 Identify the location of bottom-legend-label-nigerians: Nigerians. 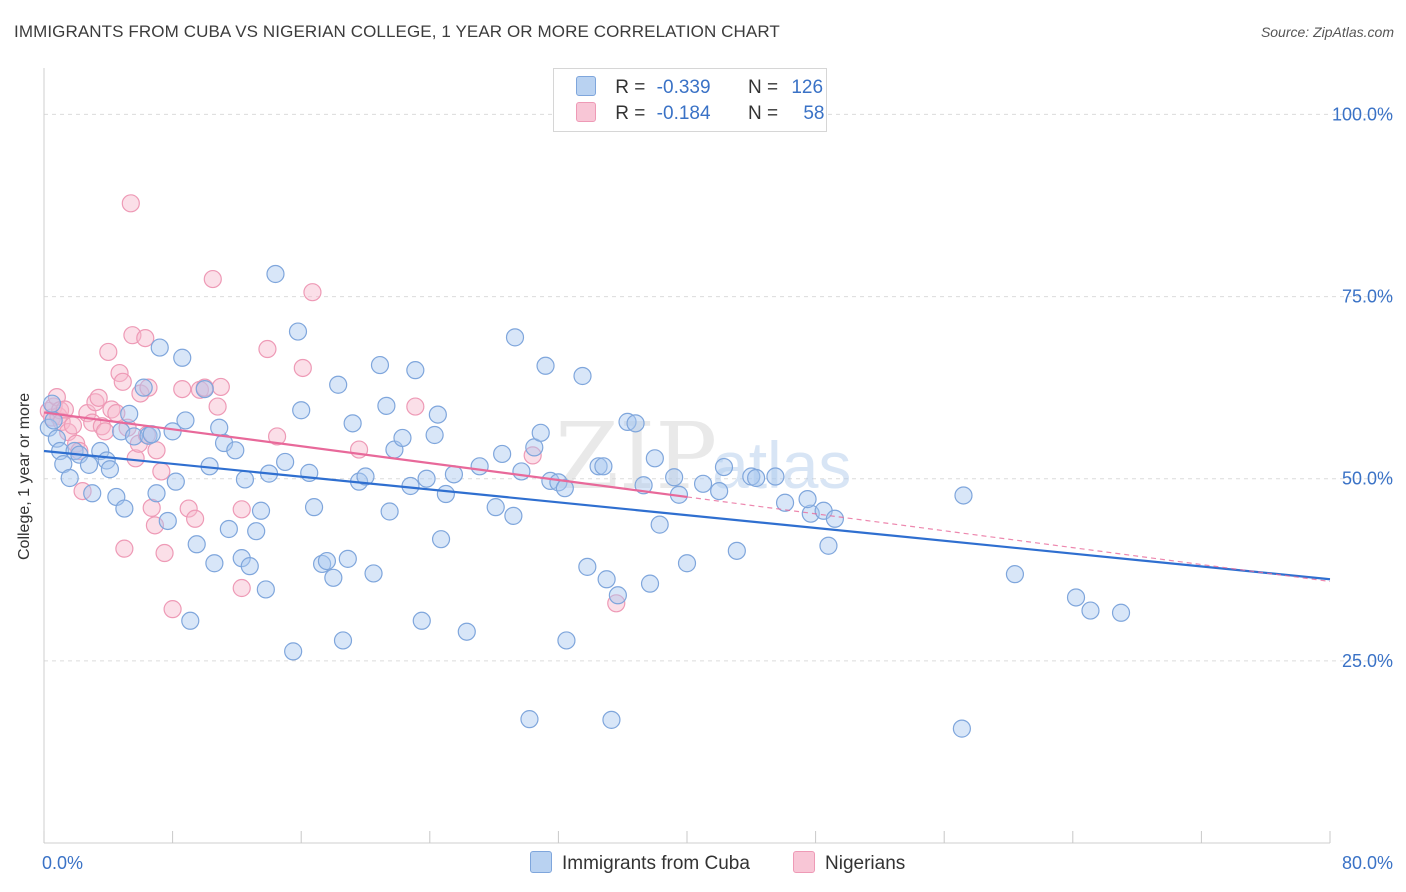
(865, 863).